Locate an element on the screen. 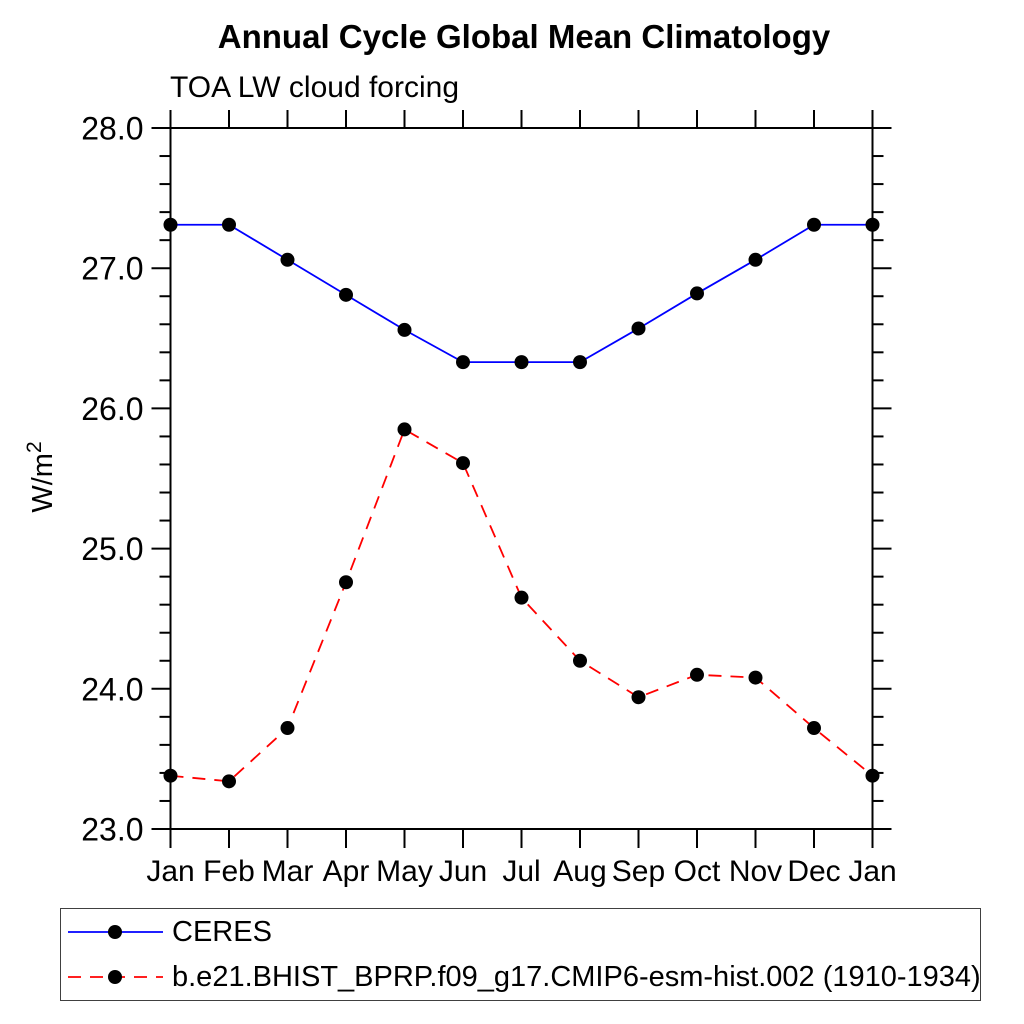 The image size is (1024, 1024). x-tick-label: Feb is located at coordinates (229, 871).